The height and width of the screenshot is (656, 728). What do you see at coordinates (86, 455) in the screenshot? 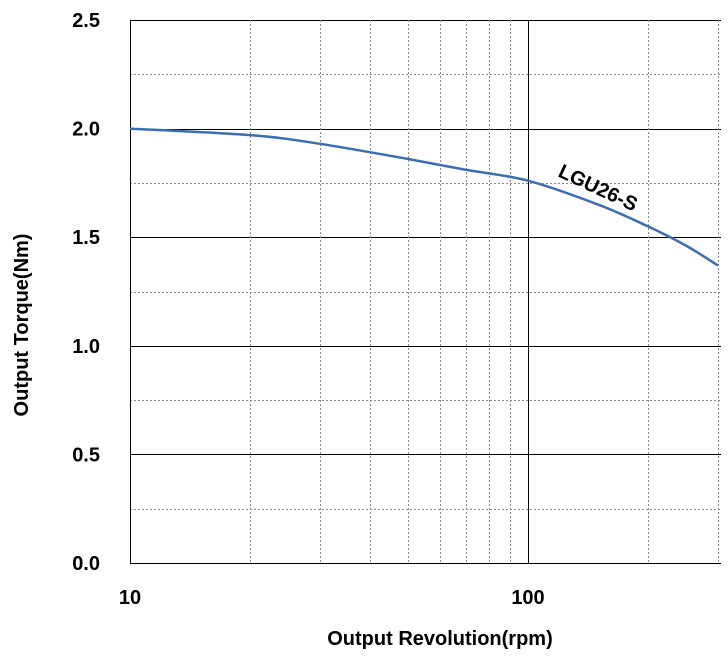
I see `y-tick-label: 0.5` at bounding box center [86, 455].